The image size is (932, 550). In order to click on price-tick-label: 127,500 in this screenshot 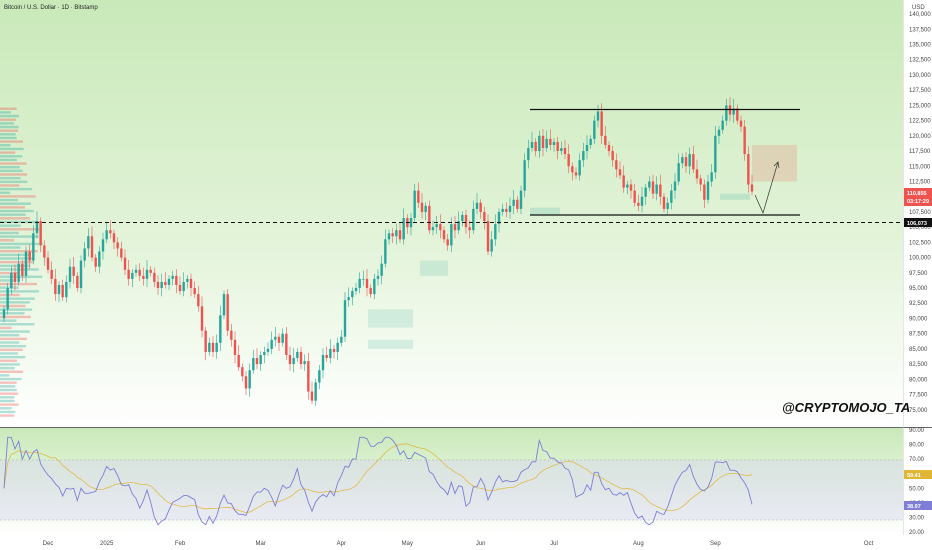, I will do `click(920, 91)`.